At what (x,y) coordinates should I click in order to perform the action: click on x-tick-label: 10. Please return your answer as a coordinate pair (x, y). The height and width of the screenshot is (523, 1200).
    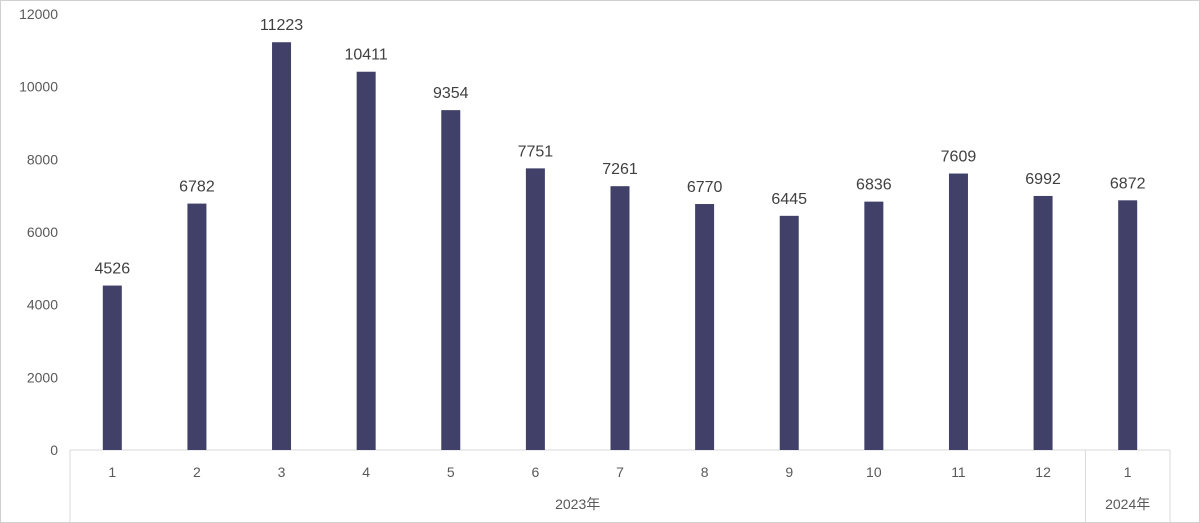
    Looking at the image, I should click on (874, 472).